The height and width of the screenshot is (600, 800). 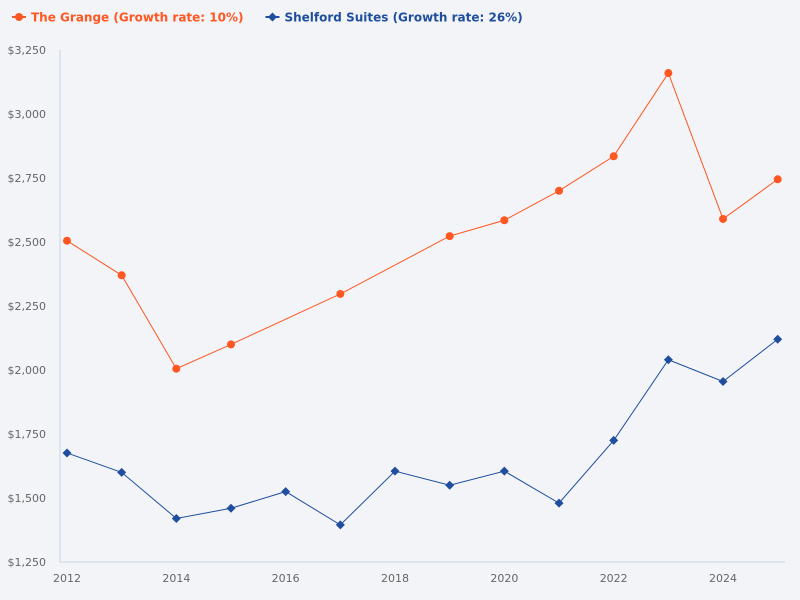 I want to click on legend-item-1: Shelford Suites (Growth rate: 26%), so click(x=394, y=18).